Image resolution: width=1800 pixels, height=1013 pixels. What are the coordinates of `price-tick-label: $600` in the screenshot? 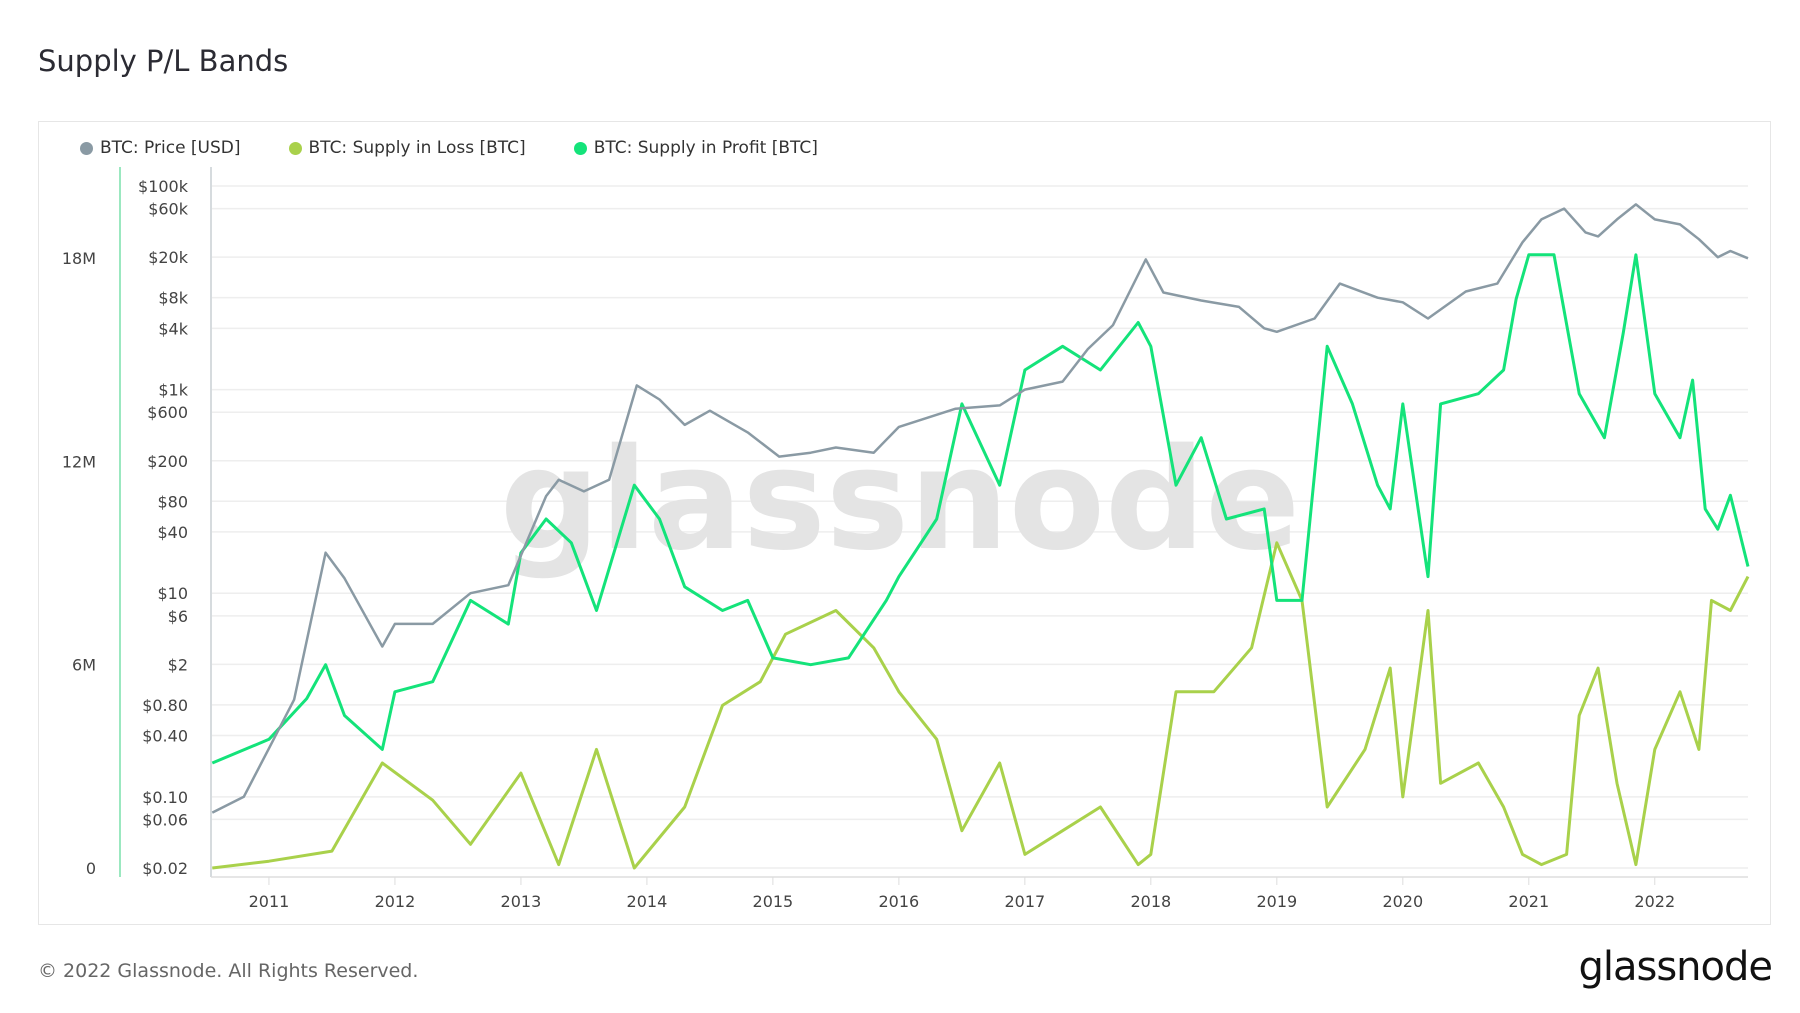 It's located at (167, 412).